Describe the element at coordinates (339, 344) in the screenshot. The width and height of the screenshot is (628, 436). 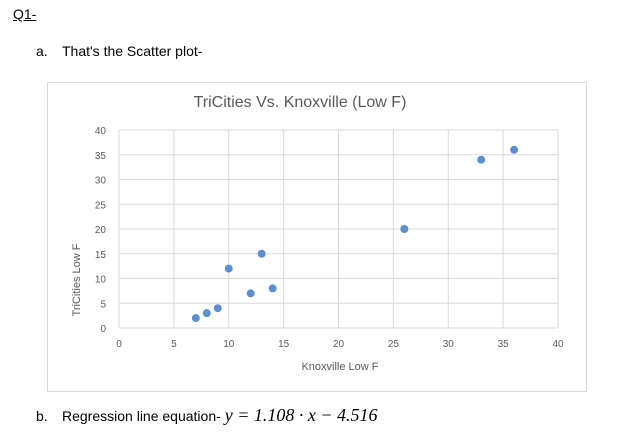
I see `x-tick-label: 20` at that location.